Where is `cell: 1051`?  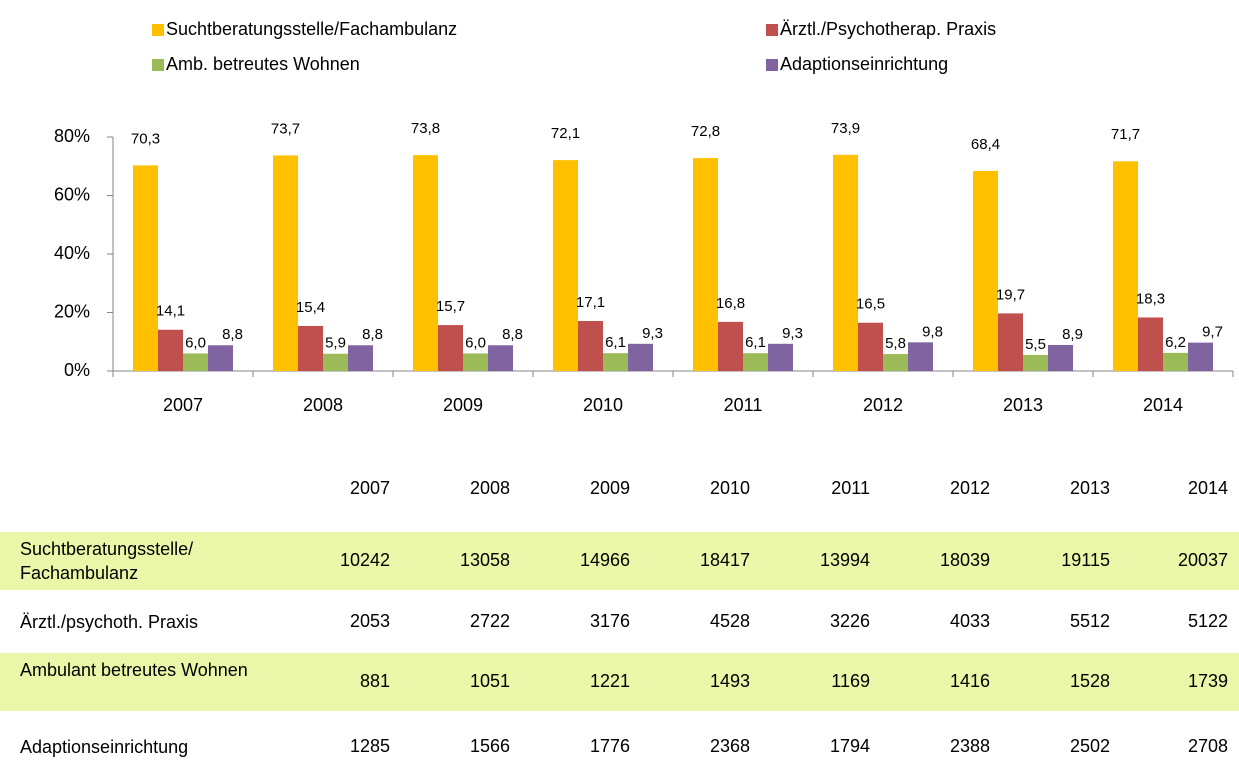 cell: 1051 is located at coordinates (489, 681).